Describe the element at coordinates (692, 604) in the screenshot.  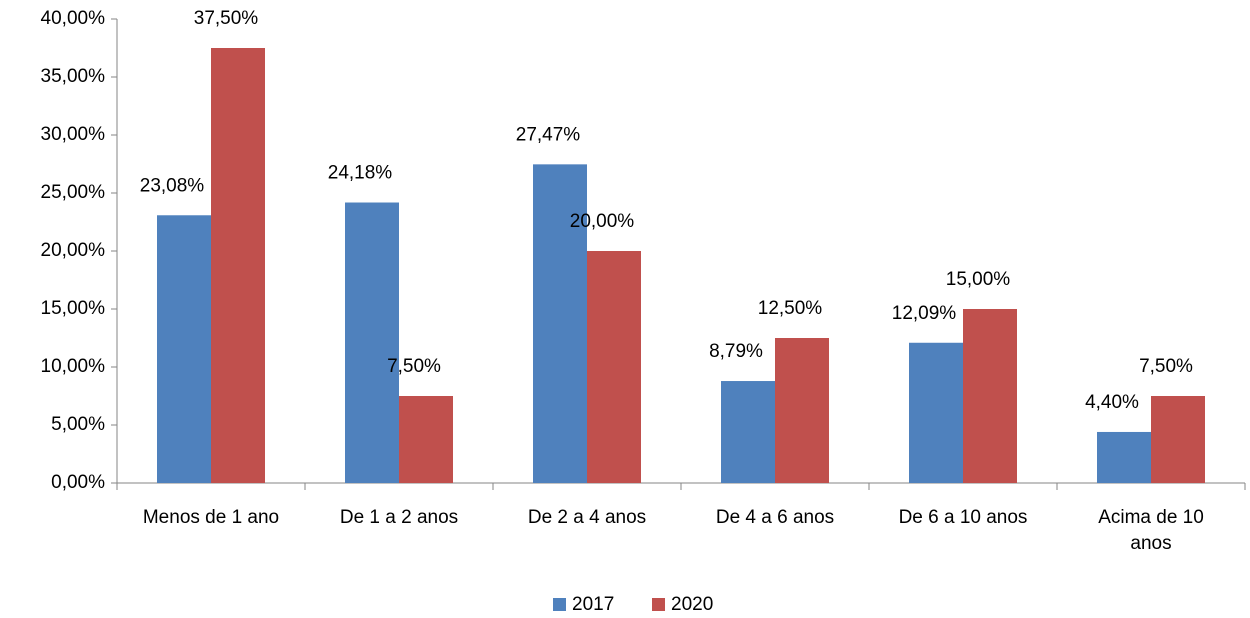
I see `legend-label: 2020` at that location.